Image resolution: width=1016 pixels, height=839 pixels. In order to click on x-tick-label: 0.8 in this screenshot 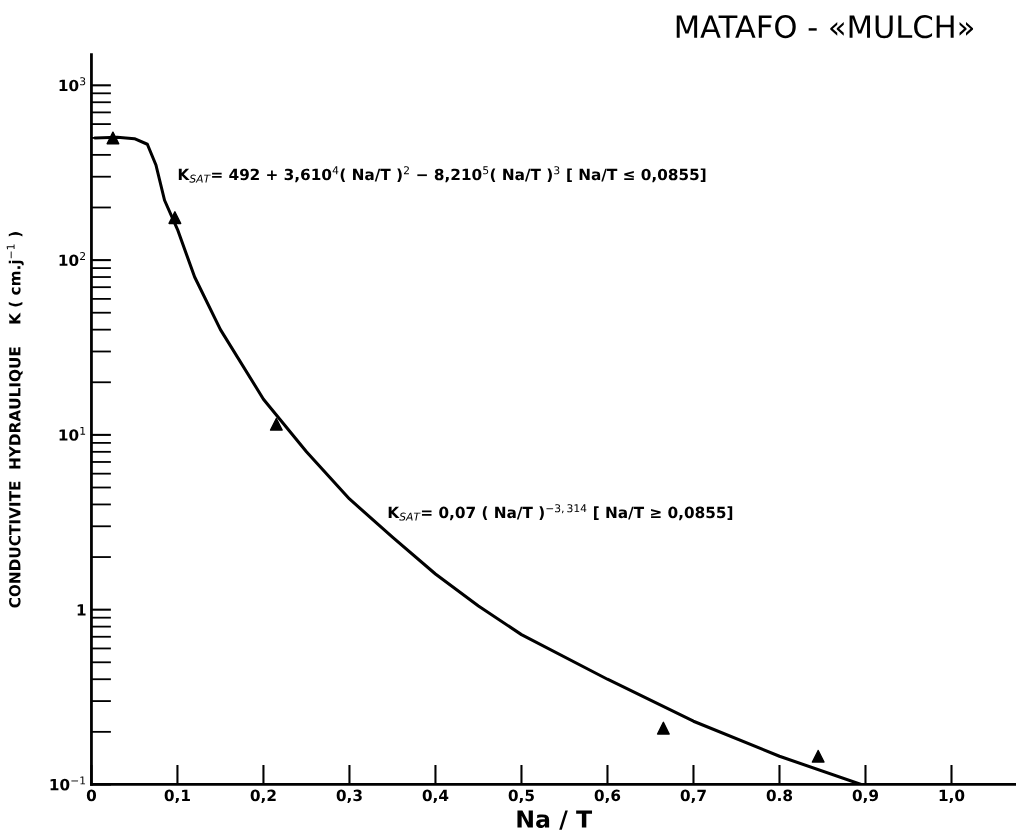, I will do `click(779, 795)`.